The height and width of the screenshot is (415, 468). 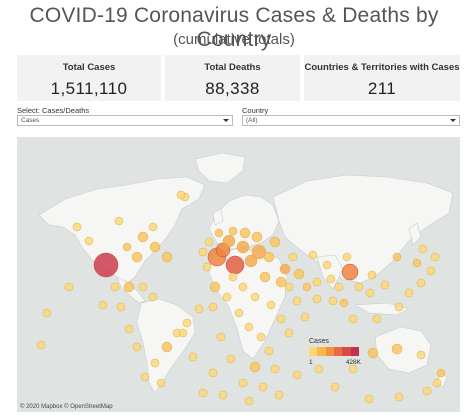 What do you see at coordinates (351, 120) in the screenshot?
I see `country-select: (All)` at bounding box center [351, 120].